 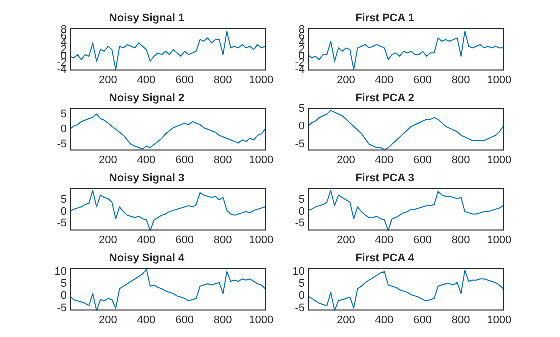 What do you see at coordinates (147, 18) in the screenshot?
I see `chart-title: Noisy Signal 1` at bounding box center [147, 18].